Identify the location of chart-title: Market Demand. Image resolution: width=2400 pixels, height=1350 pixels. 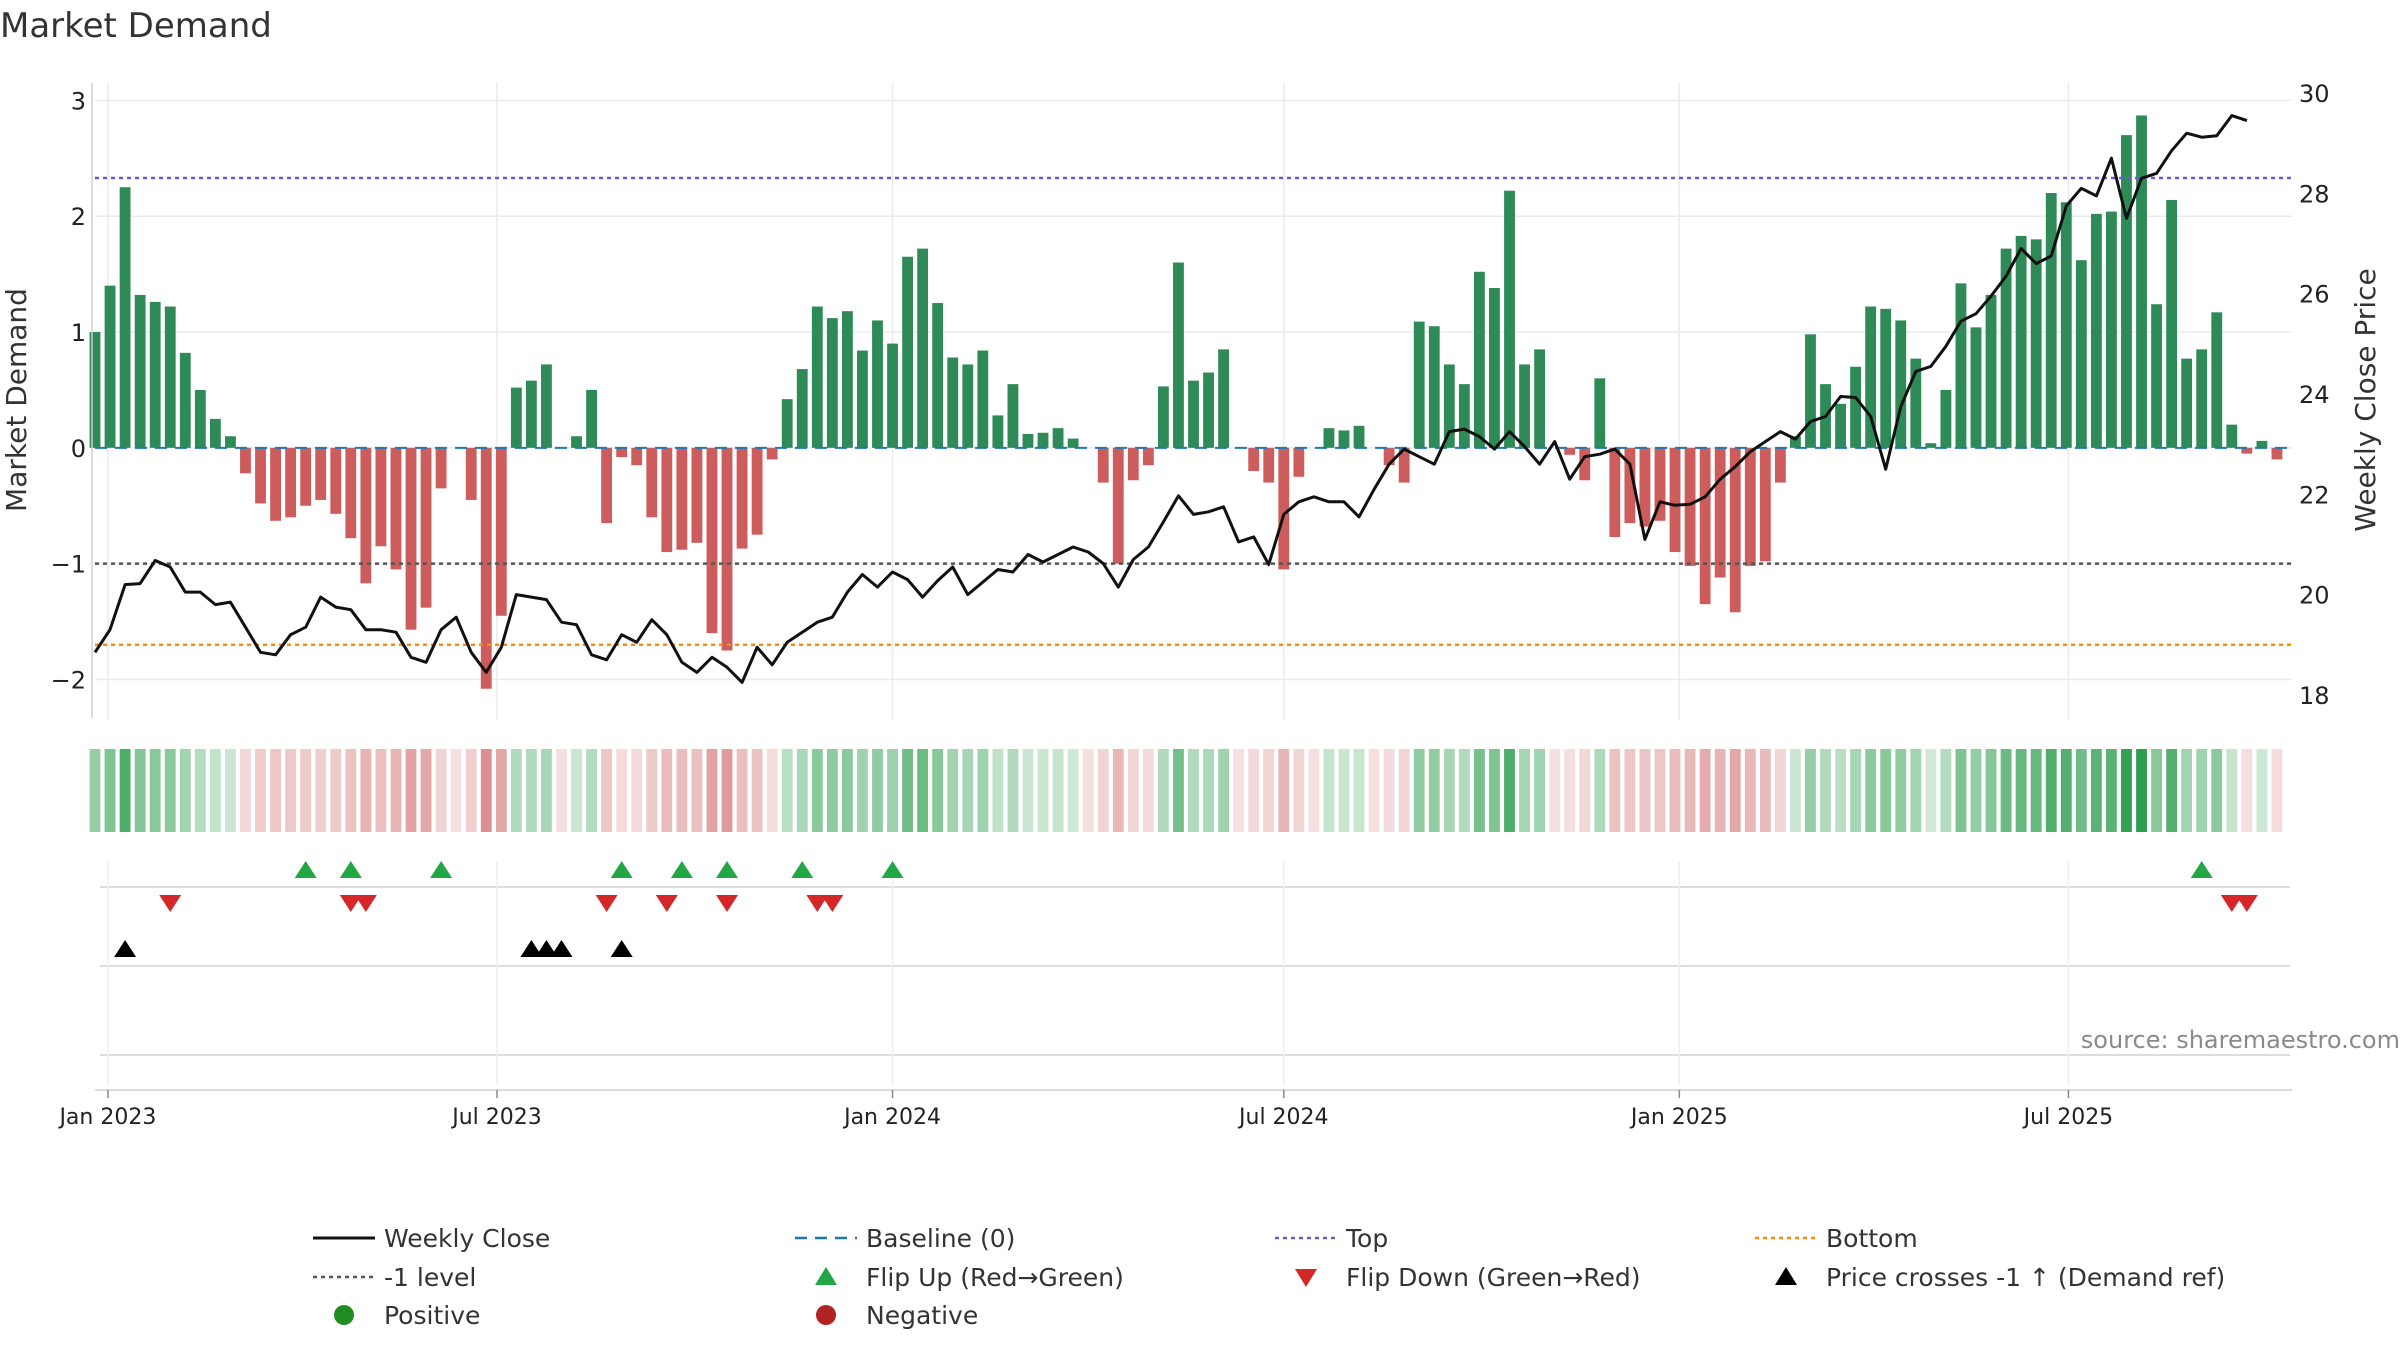
(136, 26).